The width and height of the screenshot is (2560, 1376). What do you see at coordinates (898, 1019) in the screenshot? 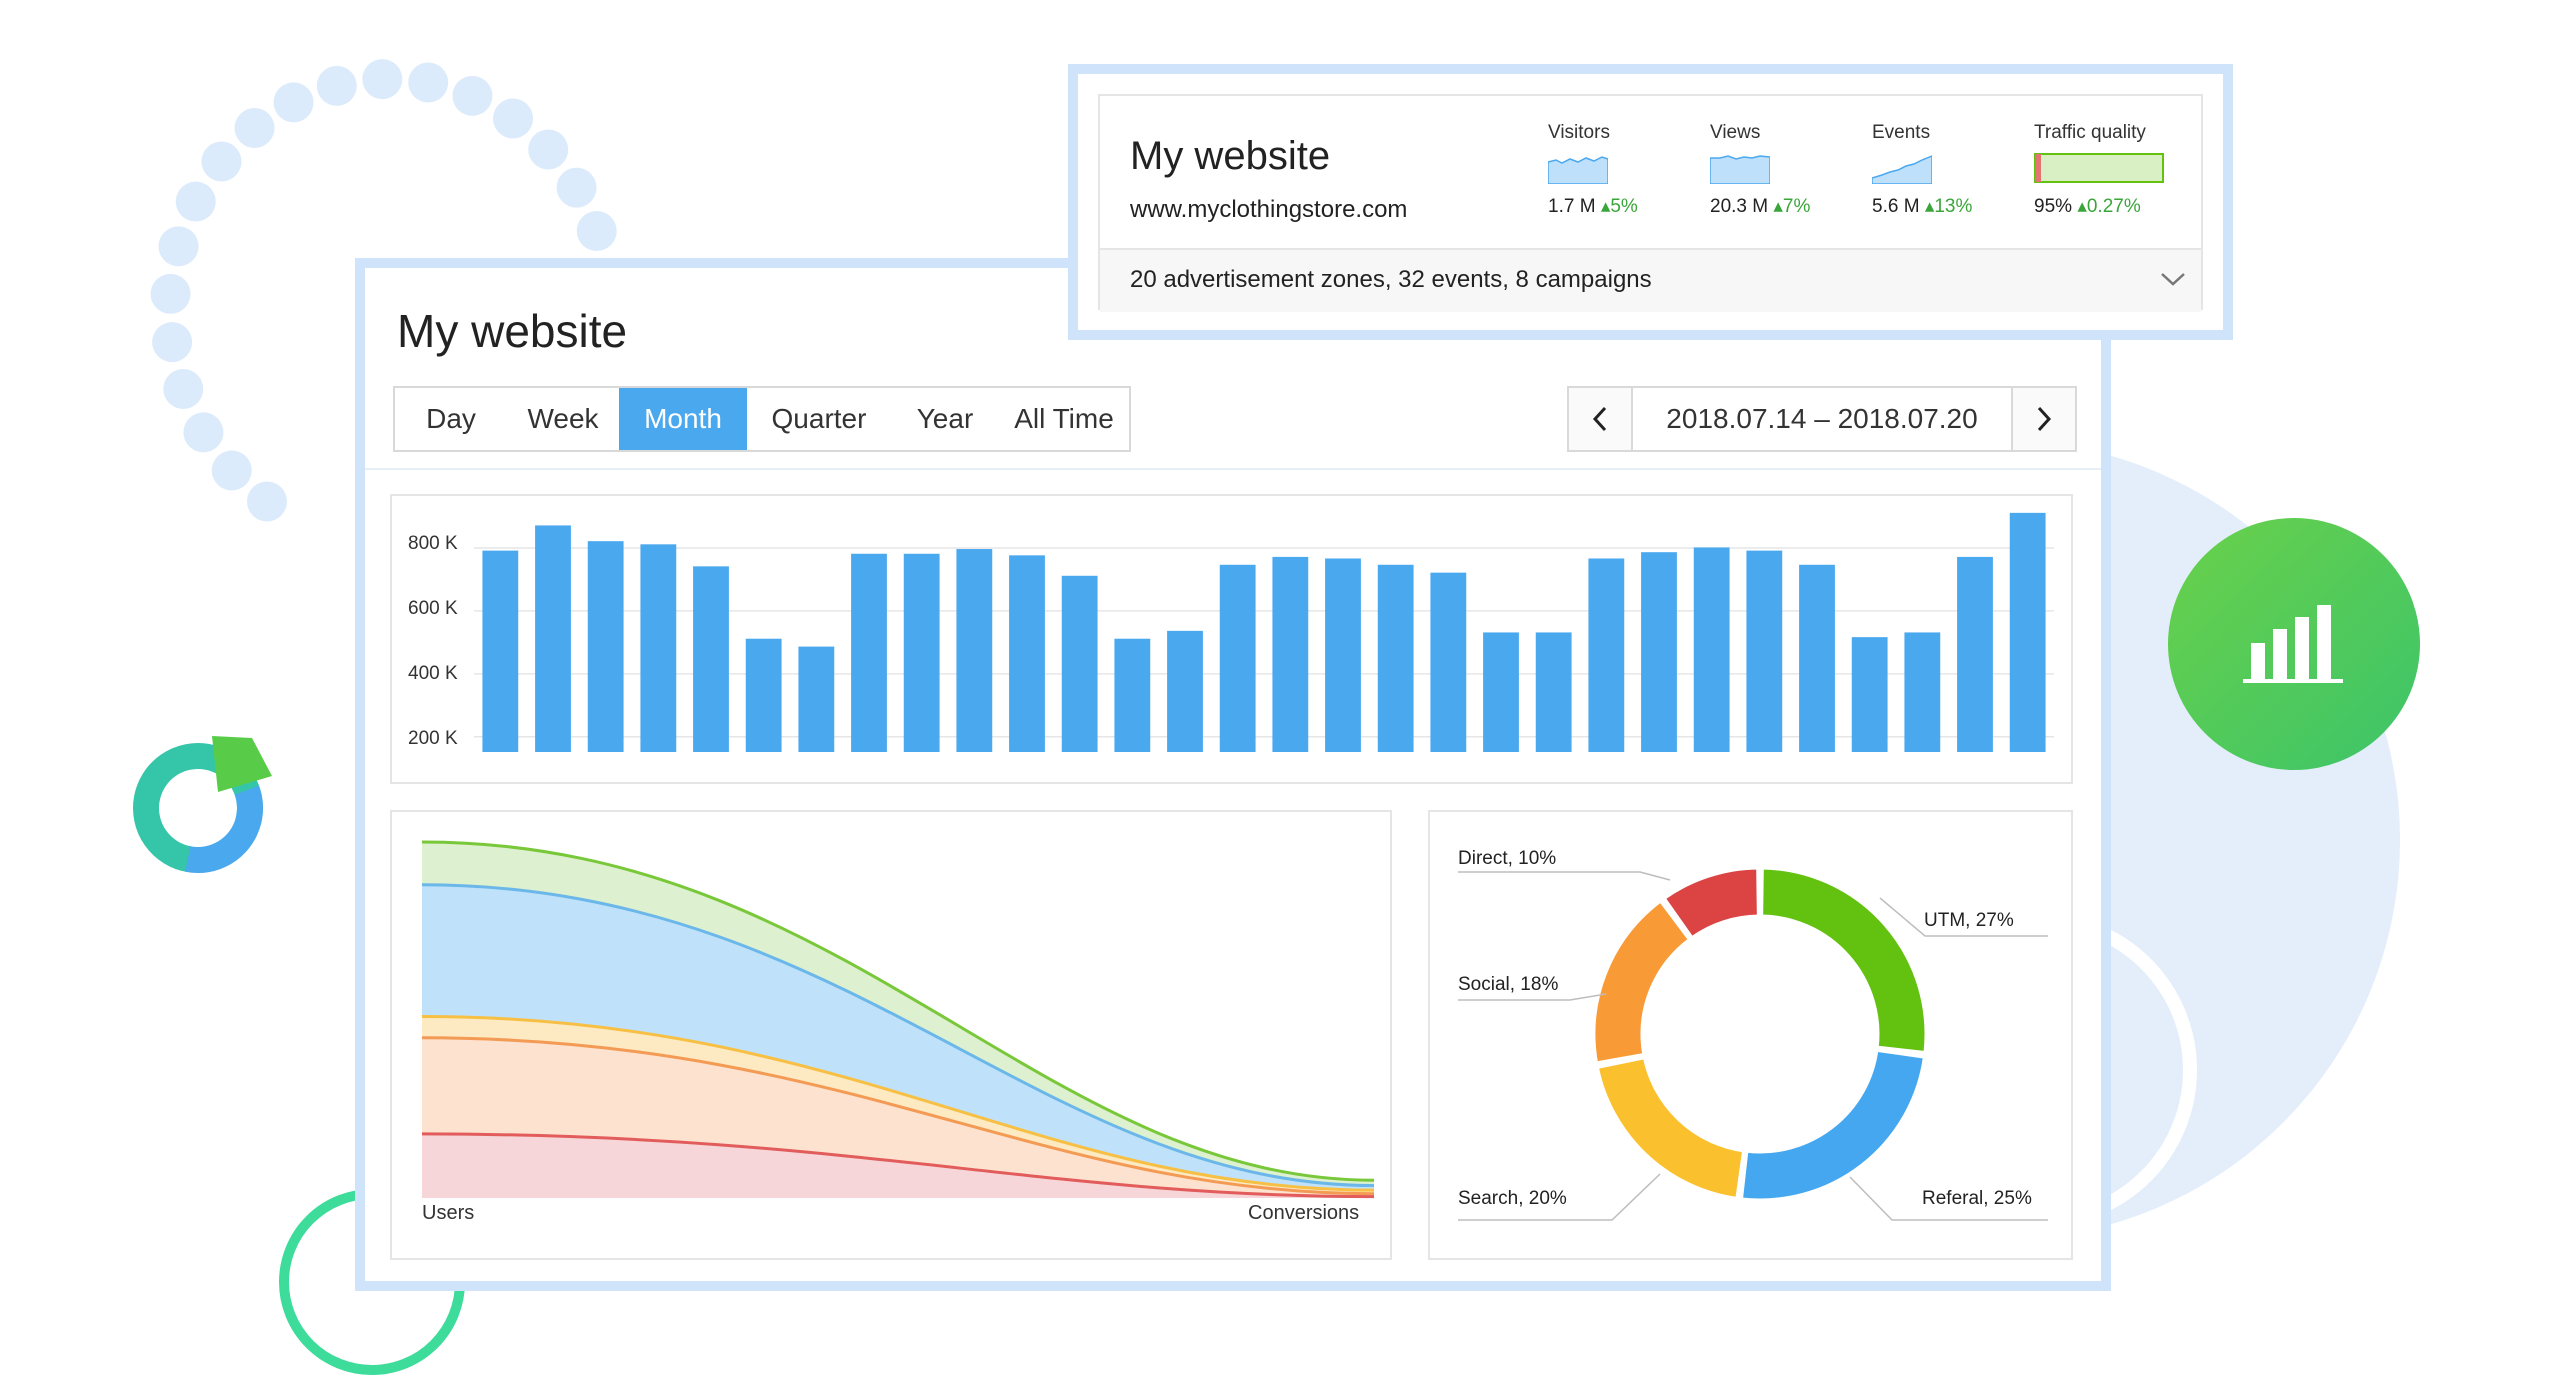
I see `funnel-area-chart` at bounding box center [898, 1019].